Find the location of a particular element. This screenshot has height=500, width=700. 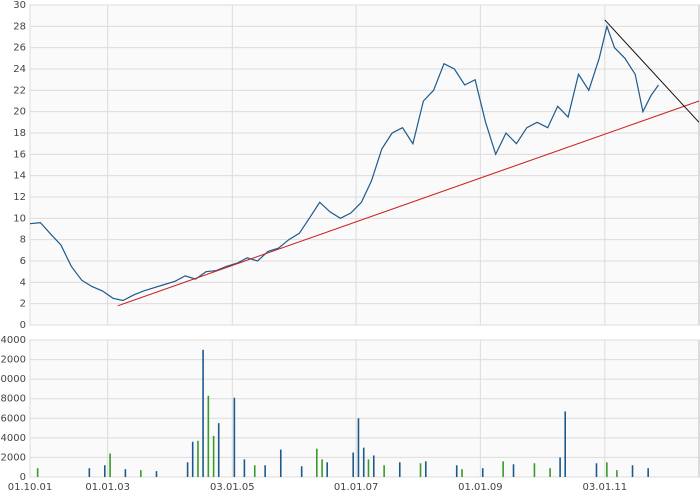

y-tick-label: 28 is located at coordinates (19, 26).